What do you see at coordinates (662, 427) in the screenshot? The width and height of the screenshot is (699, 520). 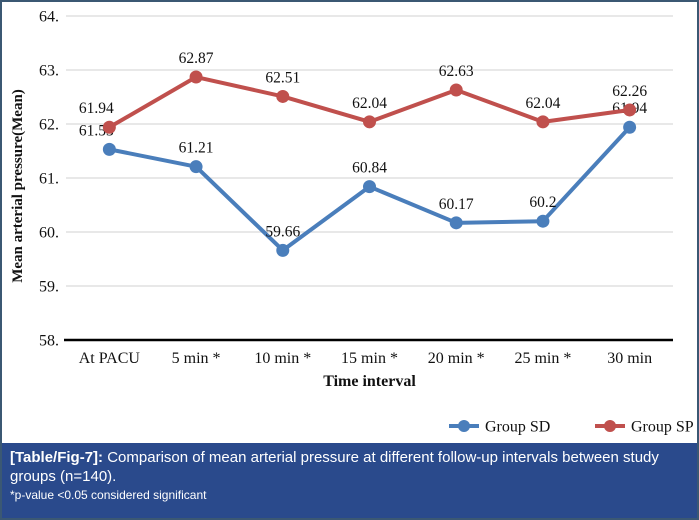 I see `legend-label: Group SP` at bounding box center [662, 427].